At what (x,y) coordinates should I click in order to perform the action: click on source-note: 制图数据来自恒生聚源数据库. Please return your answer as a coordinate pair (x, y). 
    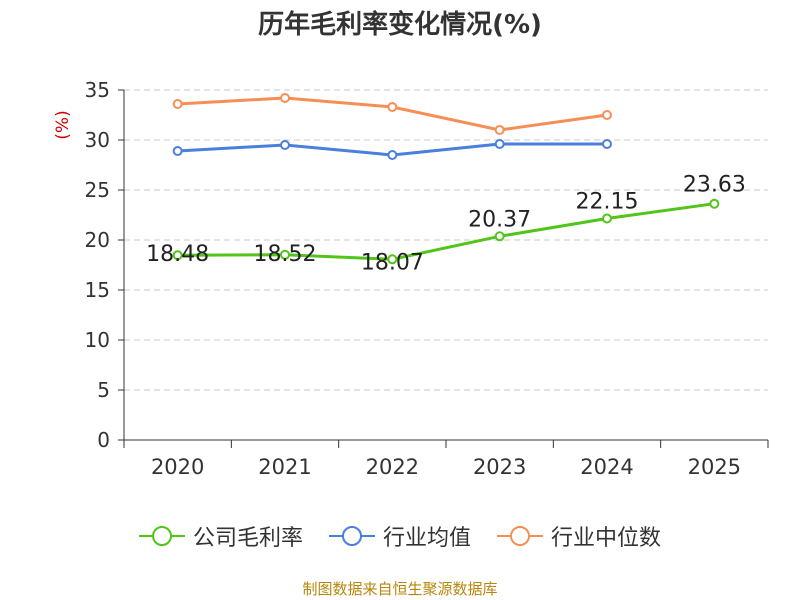
    Looking at the image, I should click on (400, 589).